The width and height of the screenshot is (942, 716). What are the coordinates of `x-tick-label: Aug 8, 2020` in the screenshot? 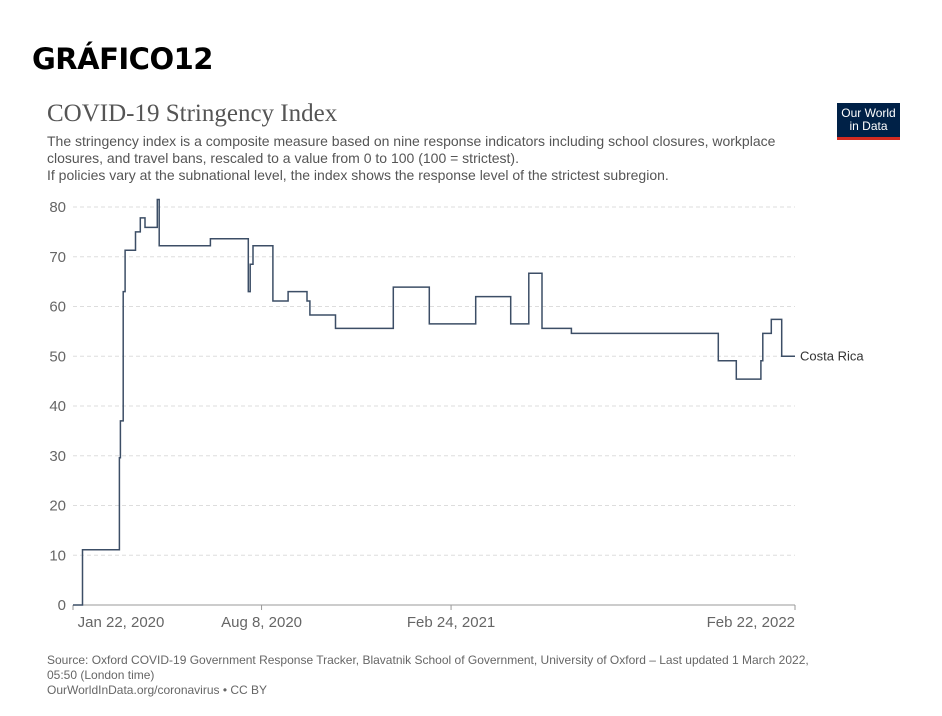 It's located at (261, 622).